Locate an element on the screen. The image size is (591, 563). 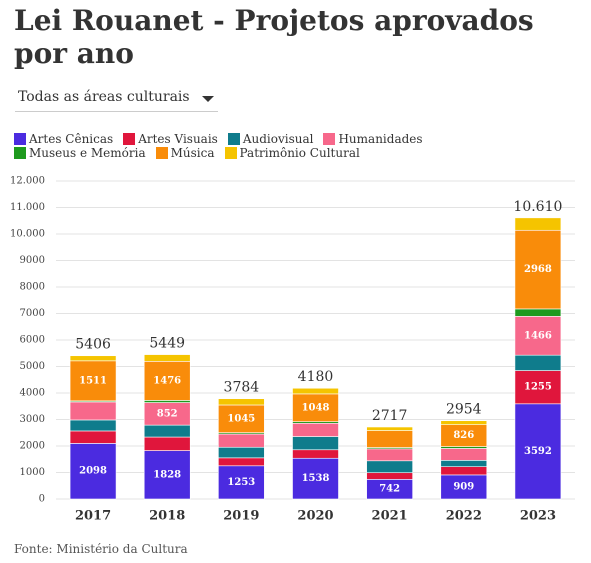
data-label: 909 is located at coordinates (463, 486).